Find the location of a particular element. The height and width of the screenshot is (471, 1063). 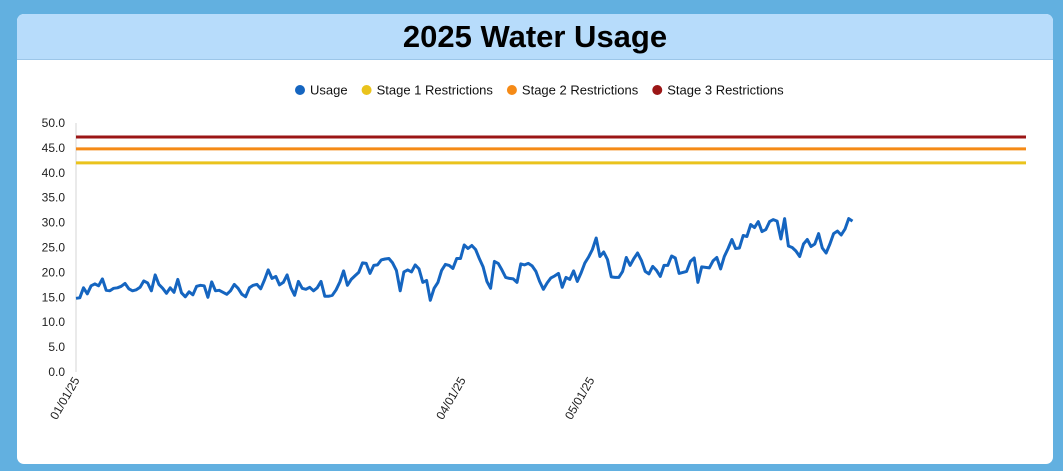

title-bar: 2025 Water Usage is located at coordinates (535, 37).